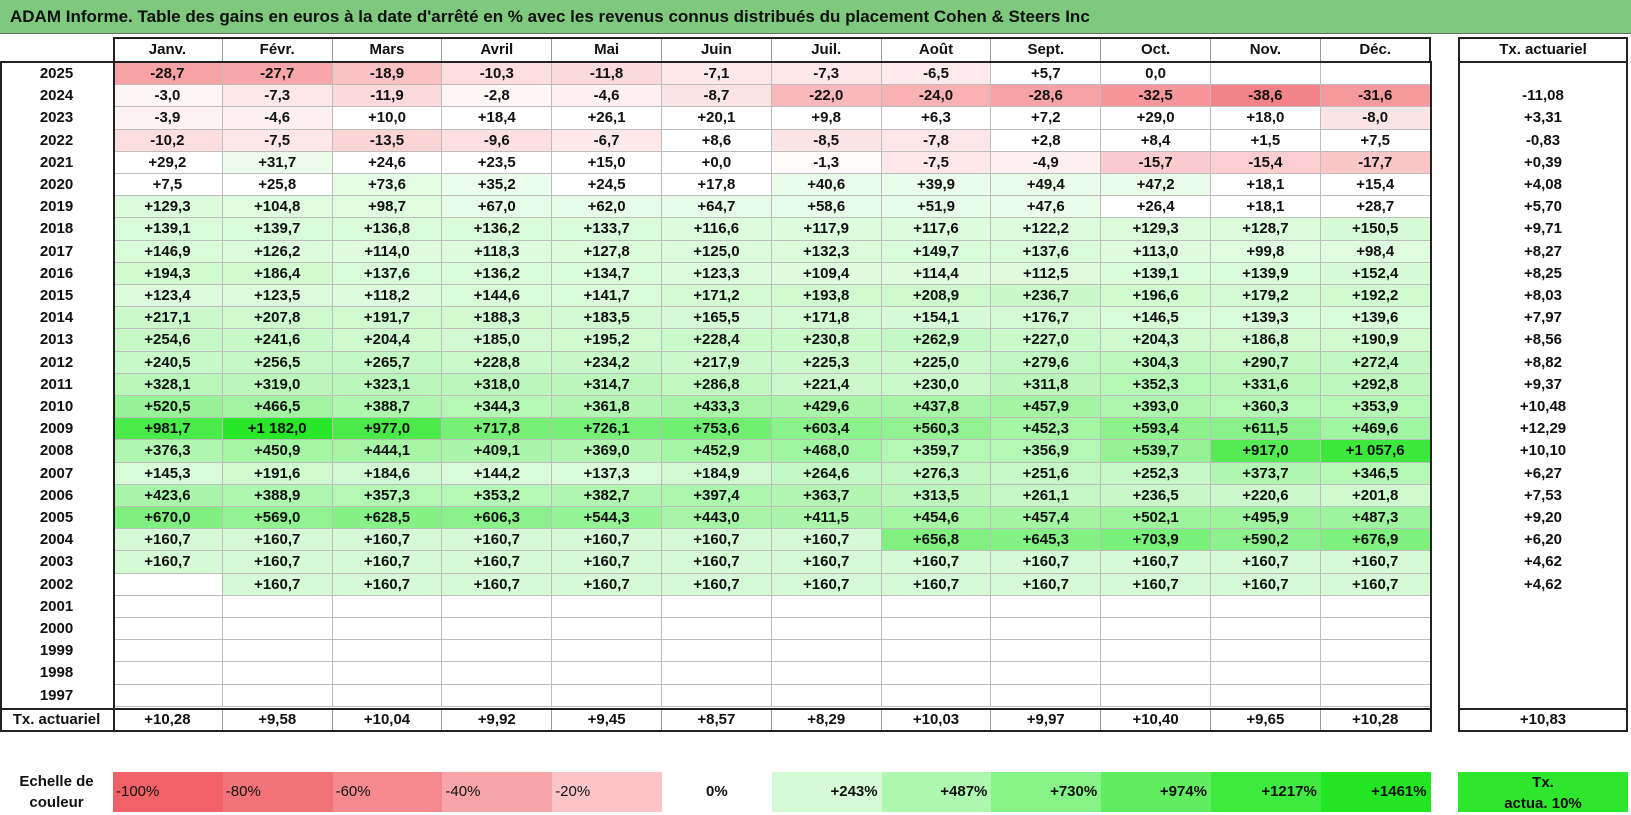  What do you see at coordinates (1375, 495) in the screenshot?
I see `gain-cell: +201,8` at bounding box center [1375, 495].